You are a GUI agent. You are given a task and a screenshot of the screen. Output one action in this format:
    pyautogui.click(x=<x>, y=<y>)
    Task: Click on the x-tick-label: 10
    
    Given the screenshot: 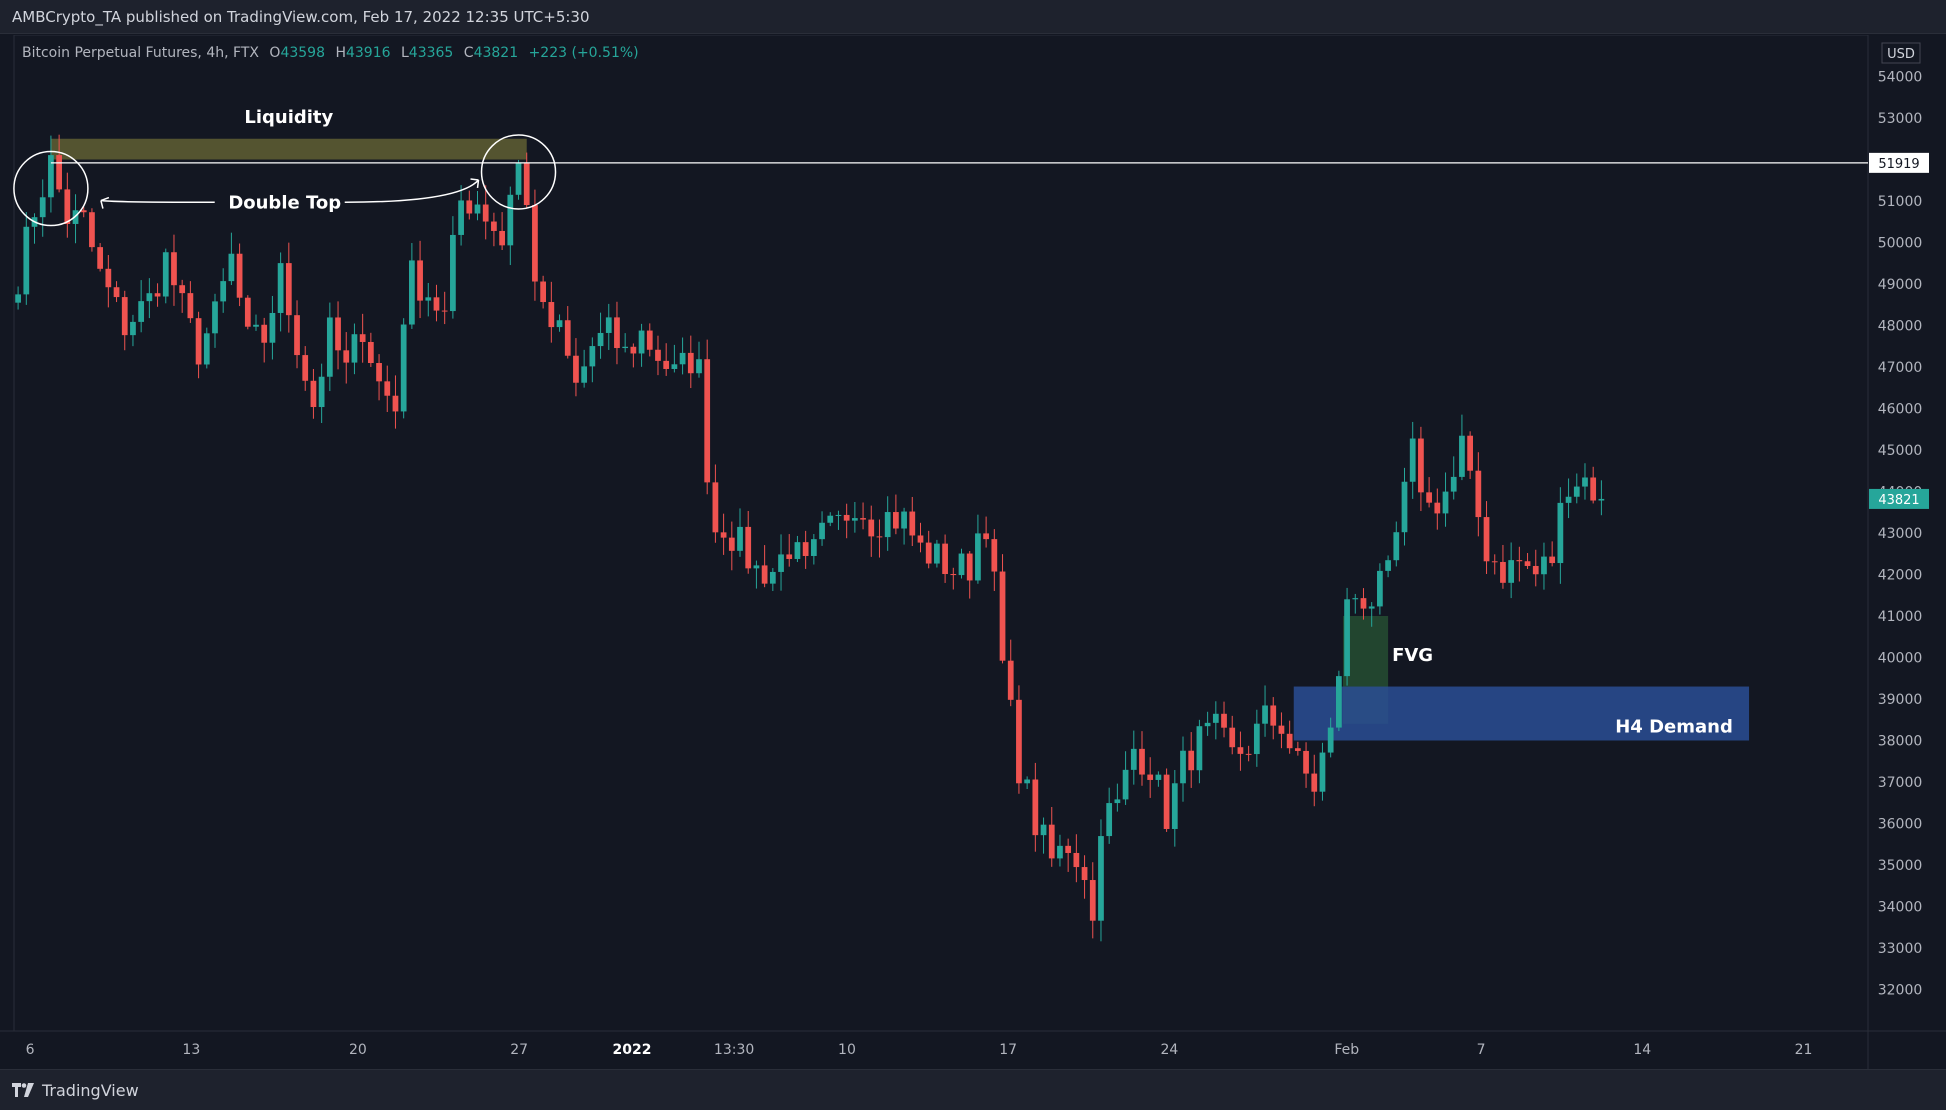 What is the action you would take?
    pyautogui.click(x=847, y=1050)
    